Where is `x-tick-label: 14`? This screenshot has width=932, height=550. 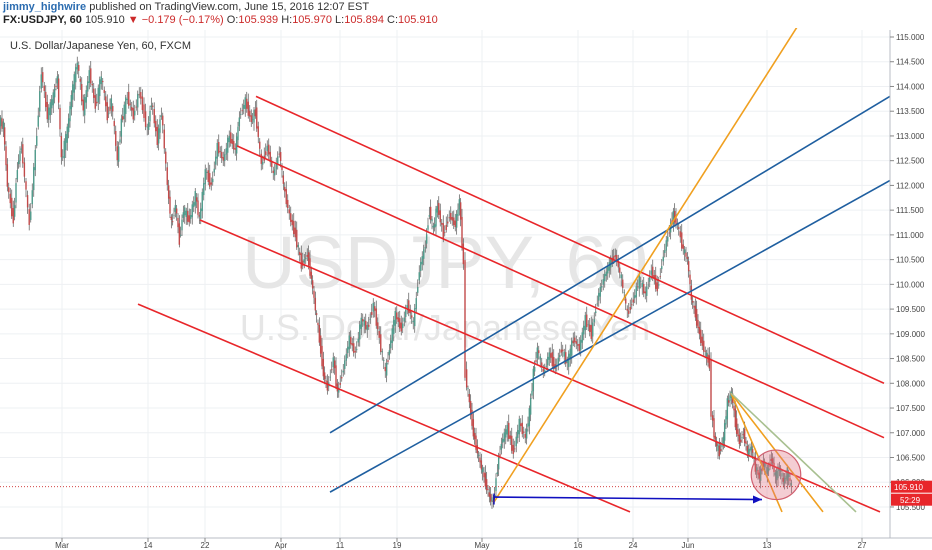 x-tick-label: 14 is located at coordinates (148, 545).